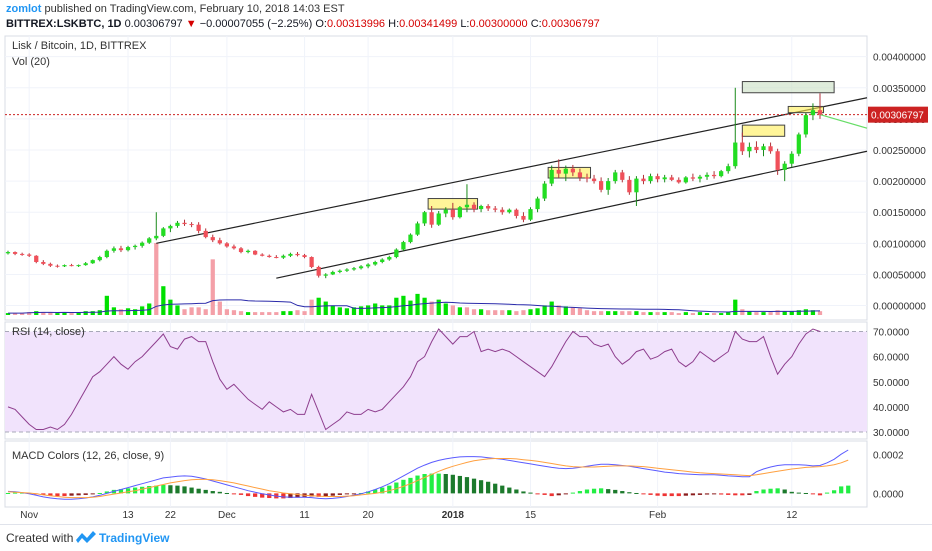 Image resolution: width=932 pixels, height=551 pixels. Describe the element at coordinates (899, 307) in the screenshot. I see `price-tick-label: 0.00000000` at that location.